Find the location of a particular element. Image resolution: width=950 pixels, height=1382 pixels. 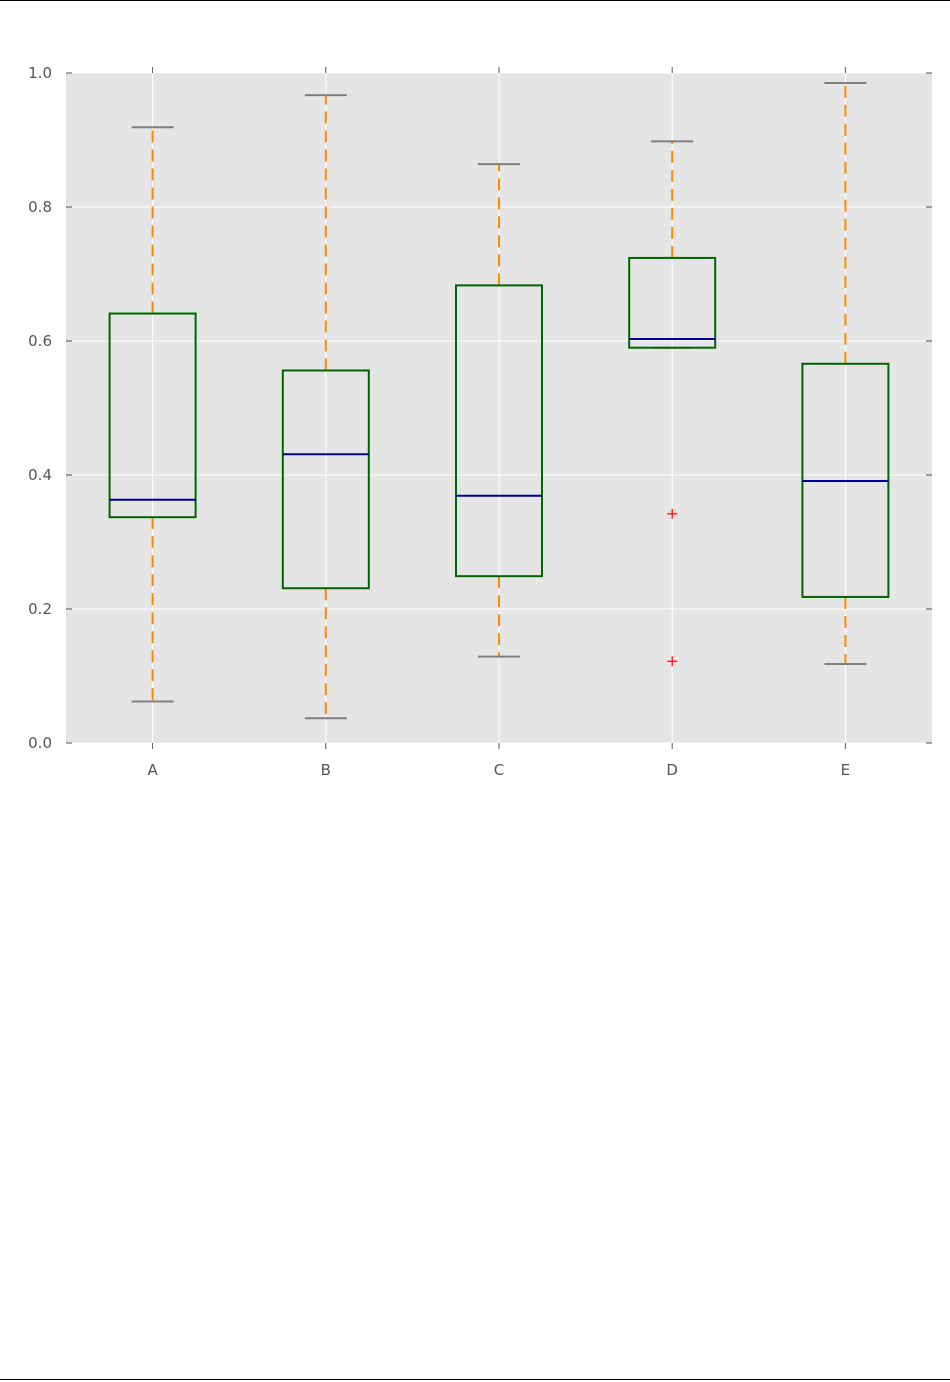

x-tick-label: B is located at coordinates (326, 770).